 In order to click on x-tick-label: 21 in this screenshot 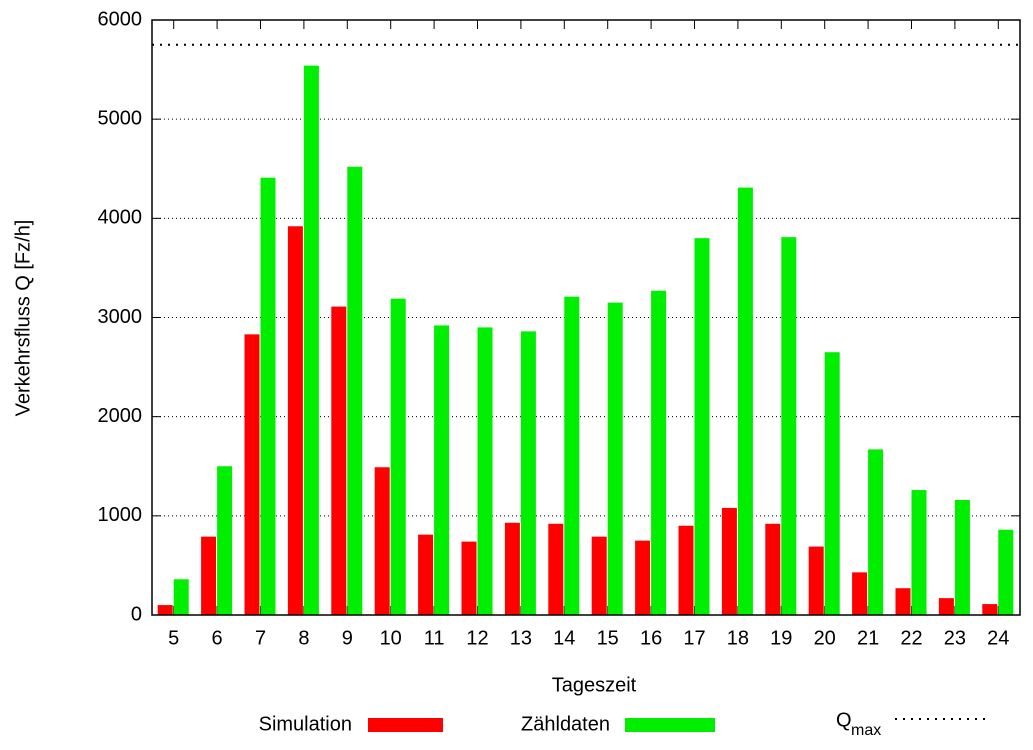, I will do `click(868, 638)`.